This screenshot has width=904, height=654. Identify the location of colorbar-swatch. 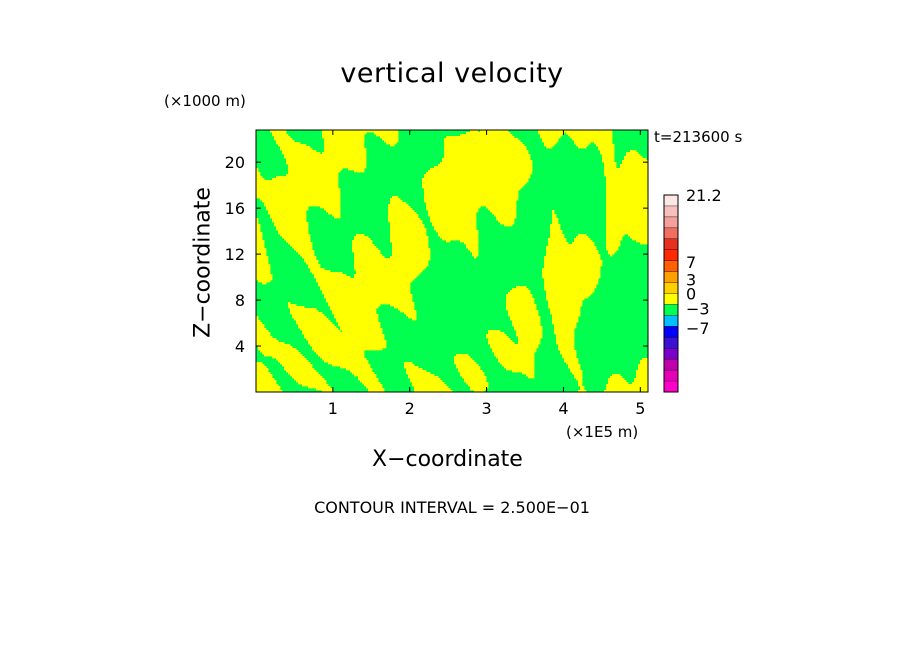
(671, 201).